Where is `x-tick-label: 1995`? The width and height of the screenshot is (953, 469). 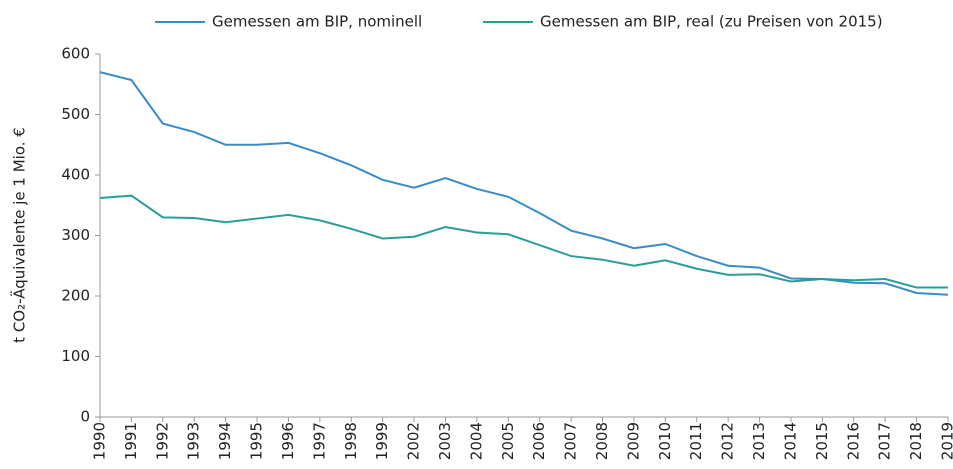
x-tick-label: 1995 is located at coordinates (257, 441).